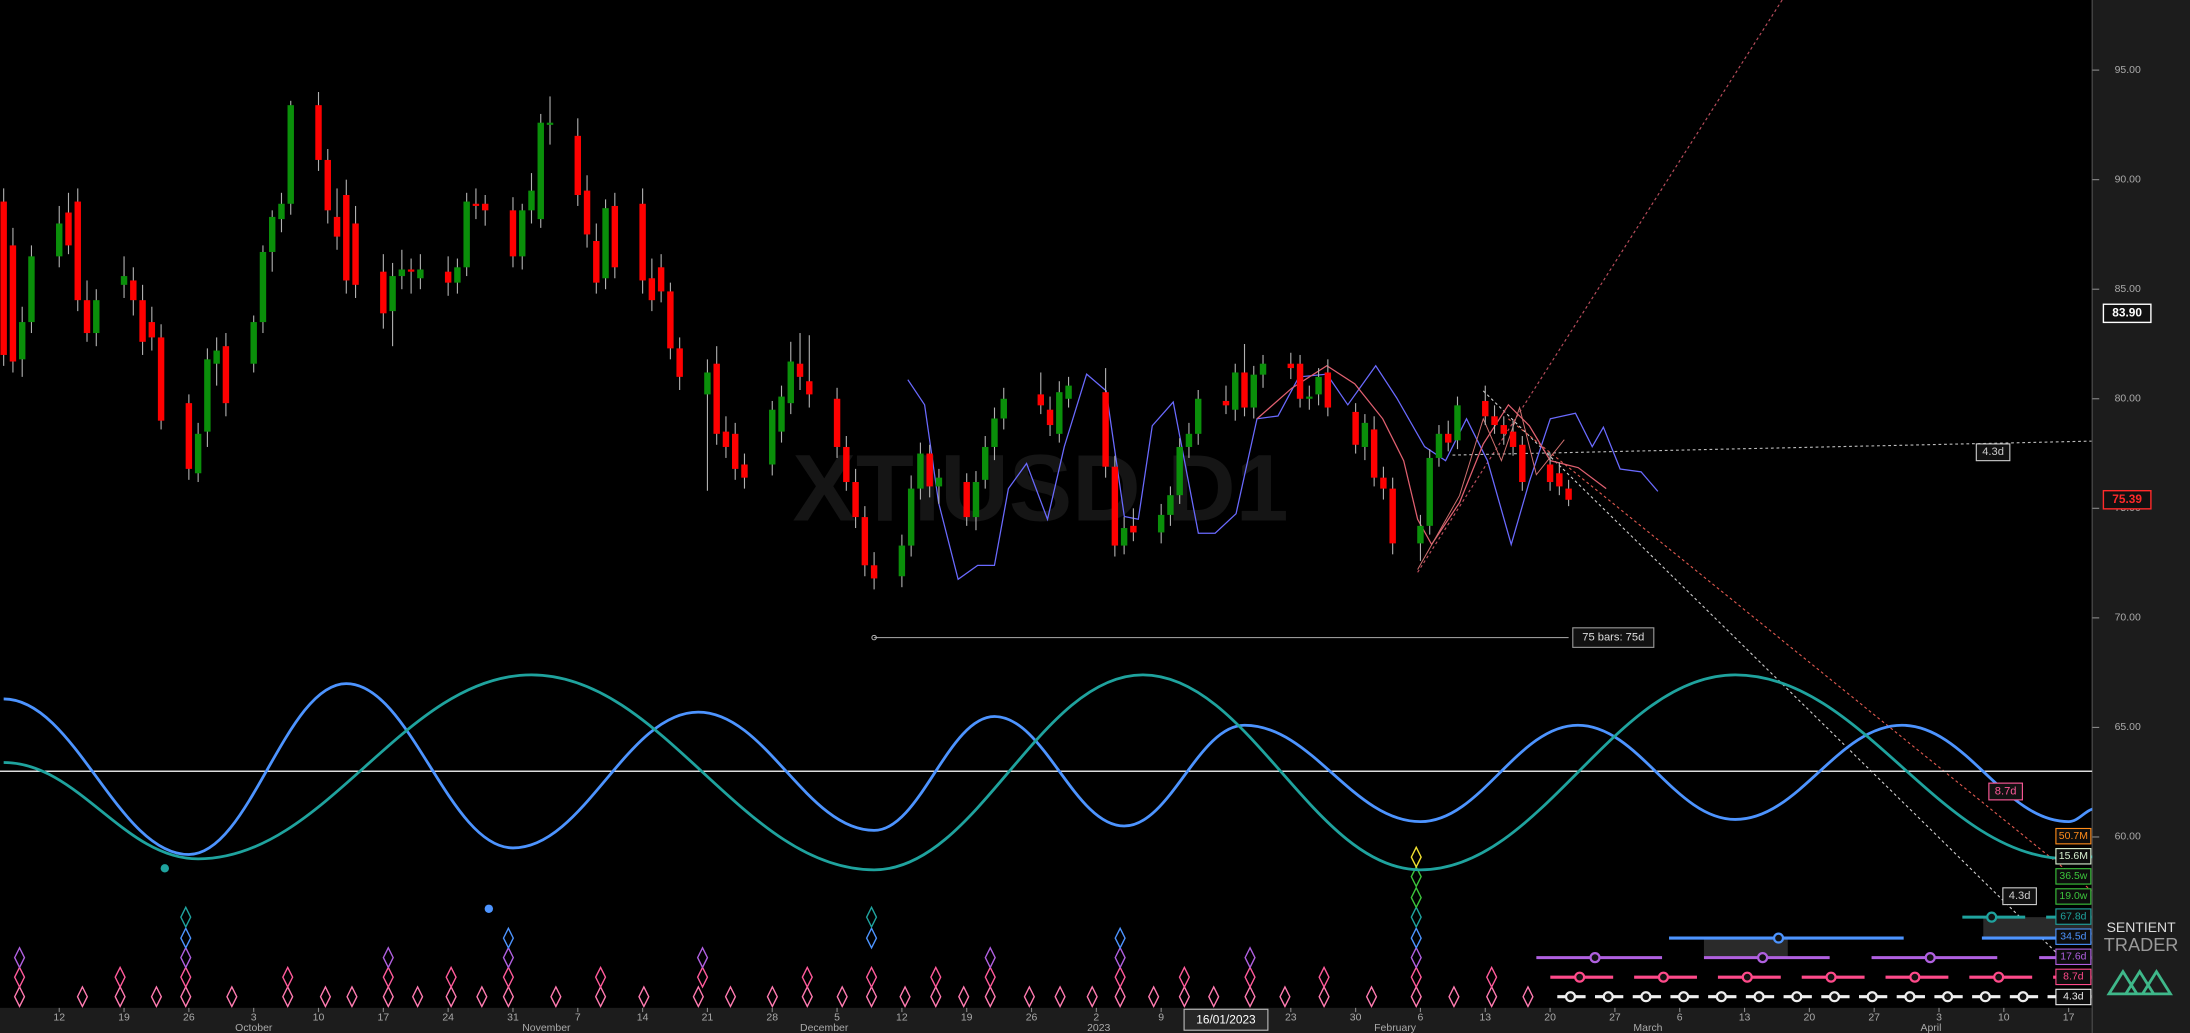 The width and height of the screenshot is (2190, 1033). I want to click on bars-label: 75 bars: 75d, so click(1613, 638).